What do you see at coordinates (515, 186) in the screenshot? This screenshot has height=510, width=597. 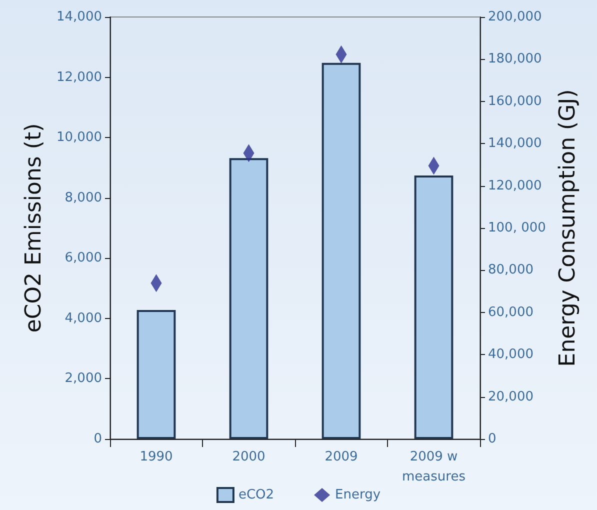 I see `y2-tick-label: 120,000` at bounding box center [515, 186].